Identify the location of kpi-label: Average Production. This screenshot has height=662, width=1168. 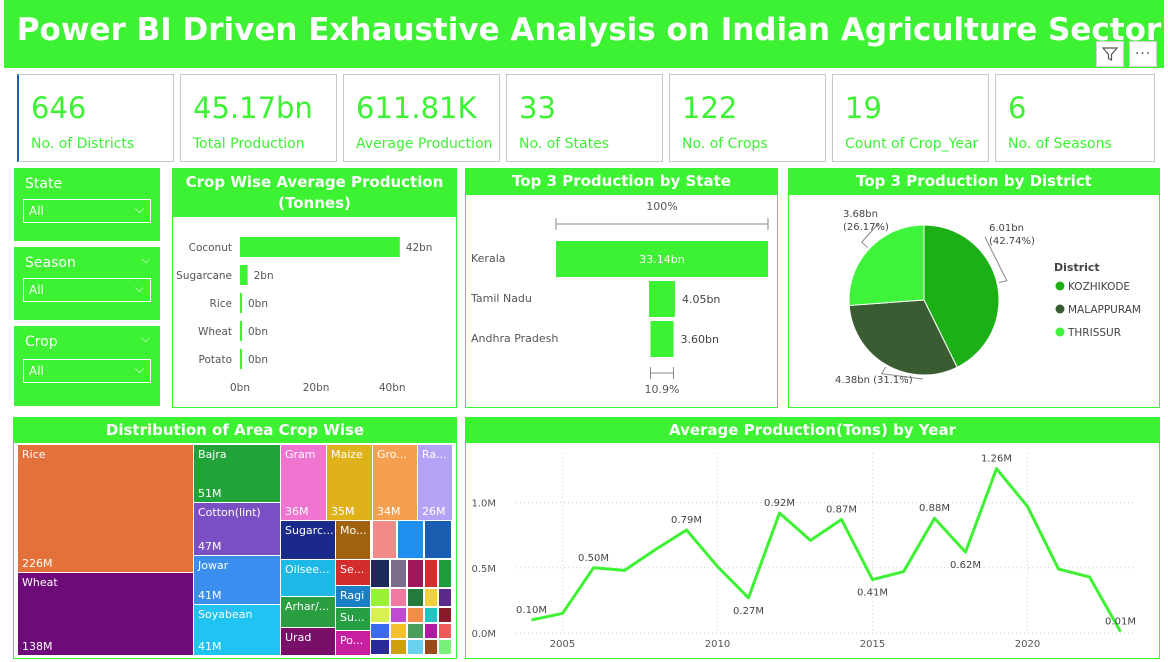
(424, 144).